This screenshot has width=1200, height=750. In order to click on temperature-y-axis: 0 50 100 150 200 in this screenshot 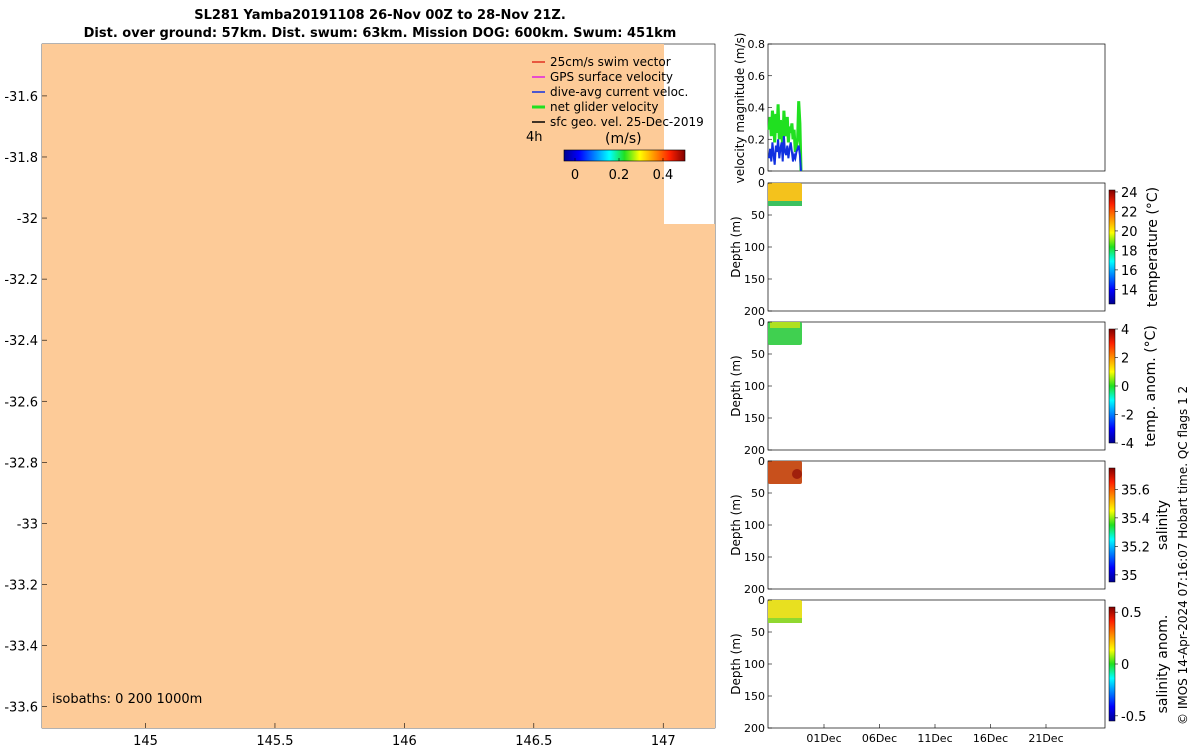, I will do `click(758, 247)`.